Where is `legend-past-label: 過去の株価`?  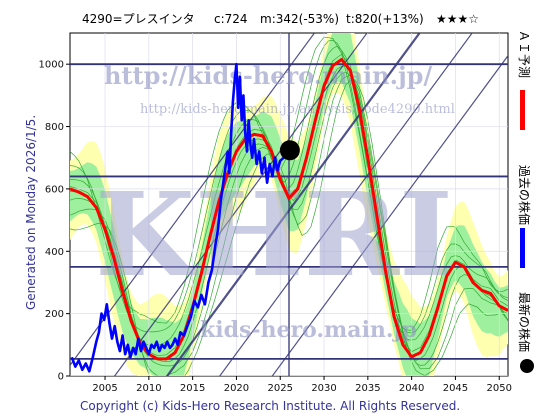
legend-past-label: 過去の株価 is located at coordinates (524, 195).